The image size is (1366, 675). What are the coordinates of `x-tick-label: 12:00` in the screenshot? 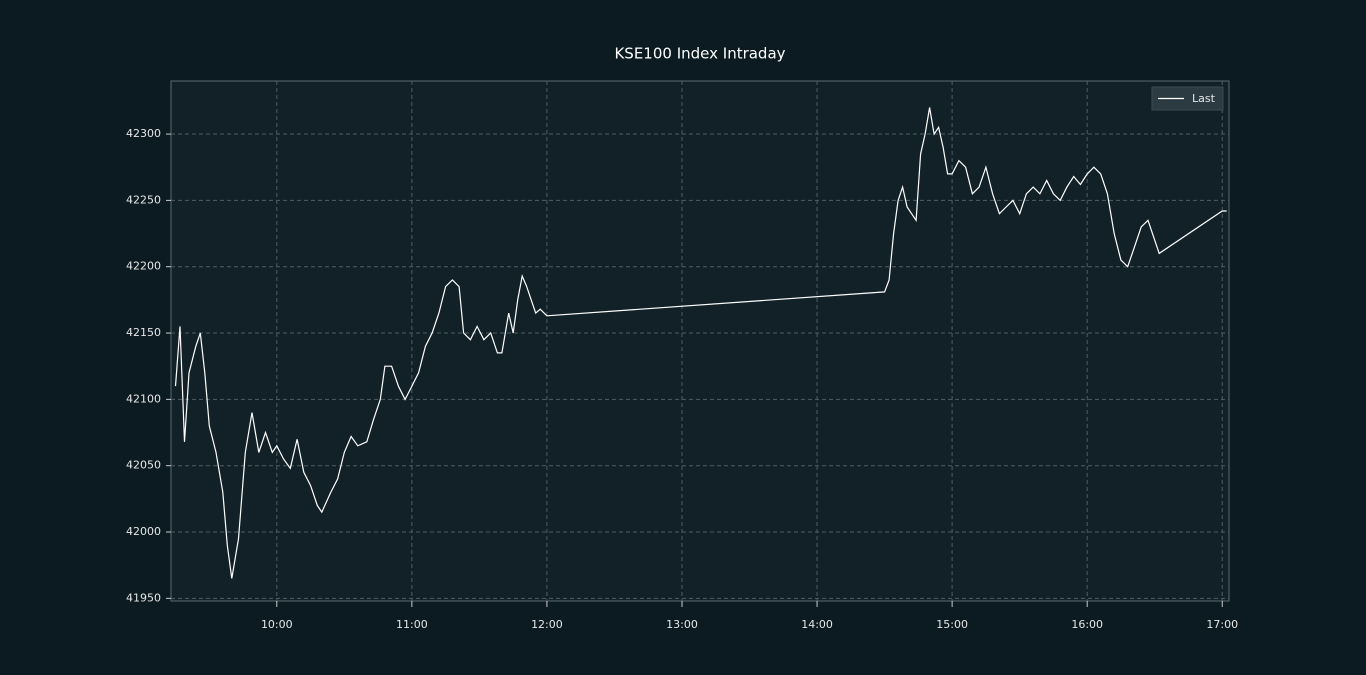 It's located at (547, 624).